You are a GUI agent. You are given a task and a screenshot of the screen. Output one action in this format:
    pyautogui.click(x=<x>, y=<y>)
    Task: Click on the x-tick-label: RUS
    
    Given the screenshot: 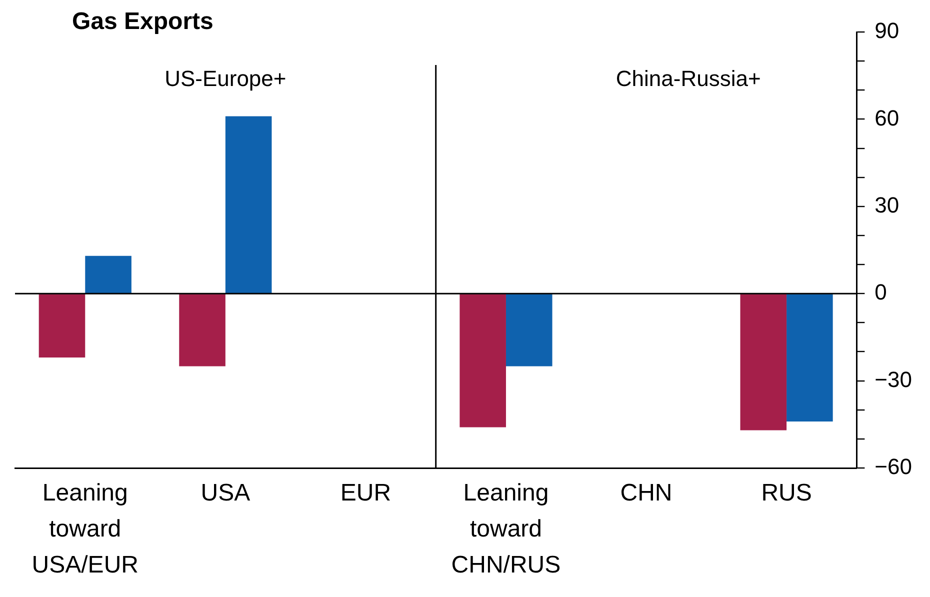 What is the action you would take?
    pyautogui.click(x=786, y=493)
    